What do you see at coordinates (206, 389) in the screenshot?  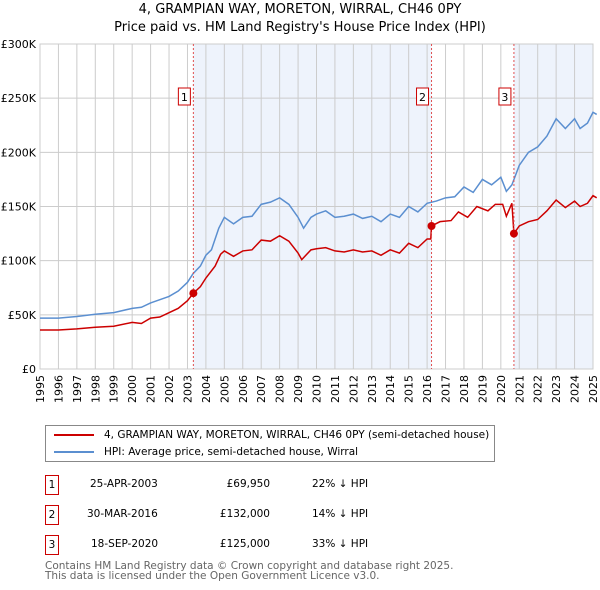 I see `x-tick-label: 2004` at bounding box center [206, 389].